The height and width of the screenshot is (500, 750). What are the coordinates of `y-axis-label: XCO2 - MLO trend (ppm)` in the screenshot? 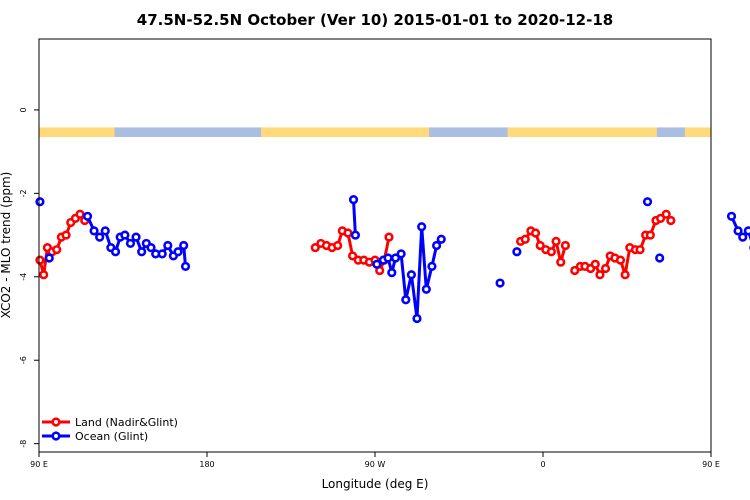 It's located at (6, 245).